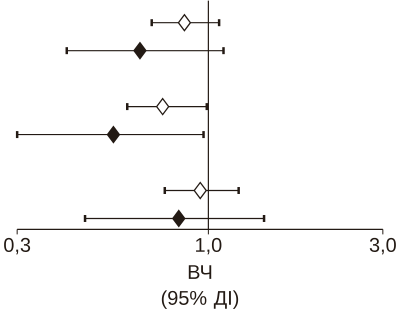 The height and width of the screenshot is (336, 400). I want to click on x-tick-label: 0,3, so click(17, 246).